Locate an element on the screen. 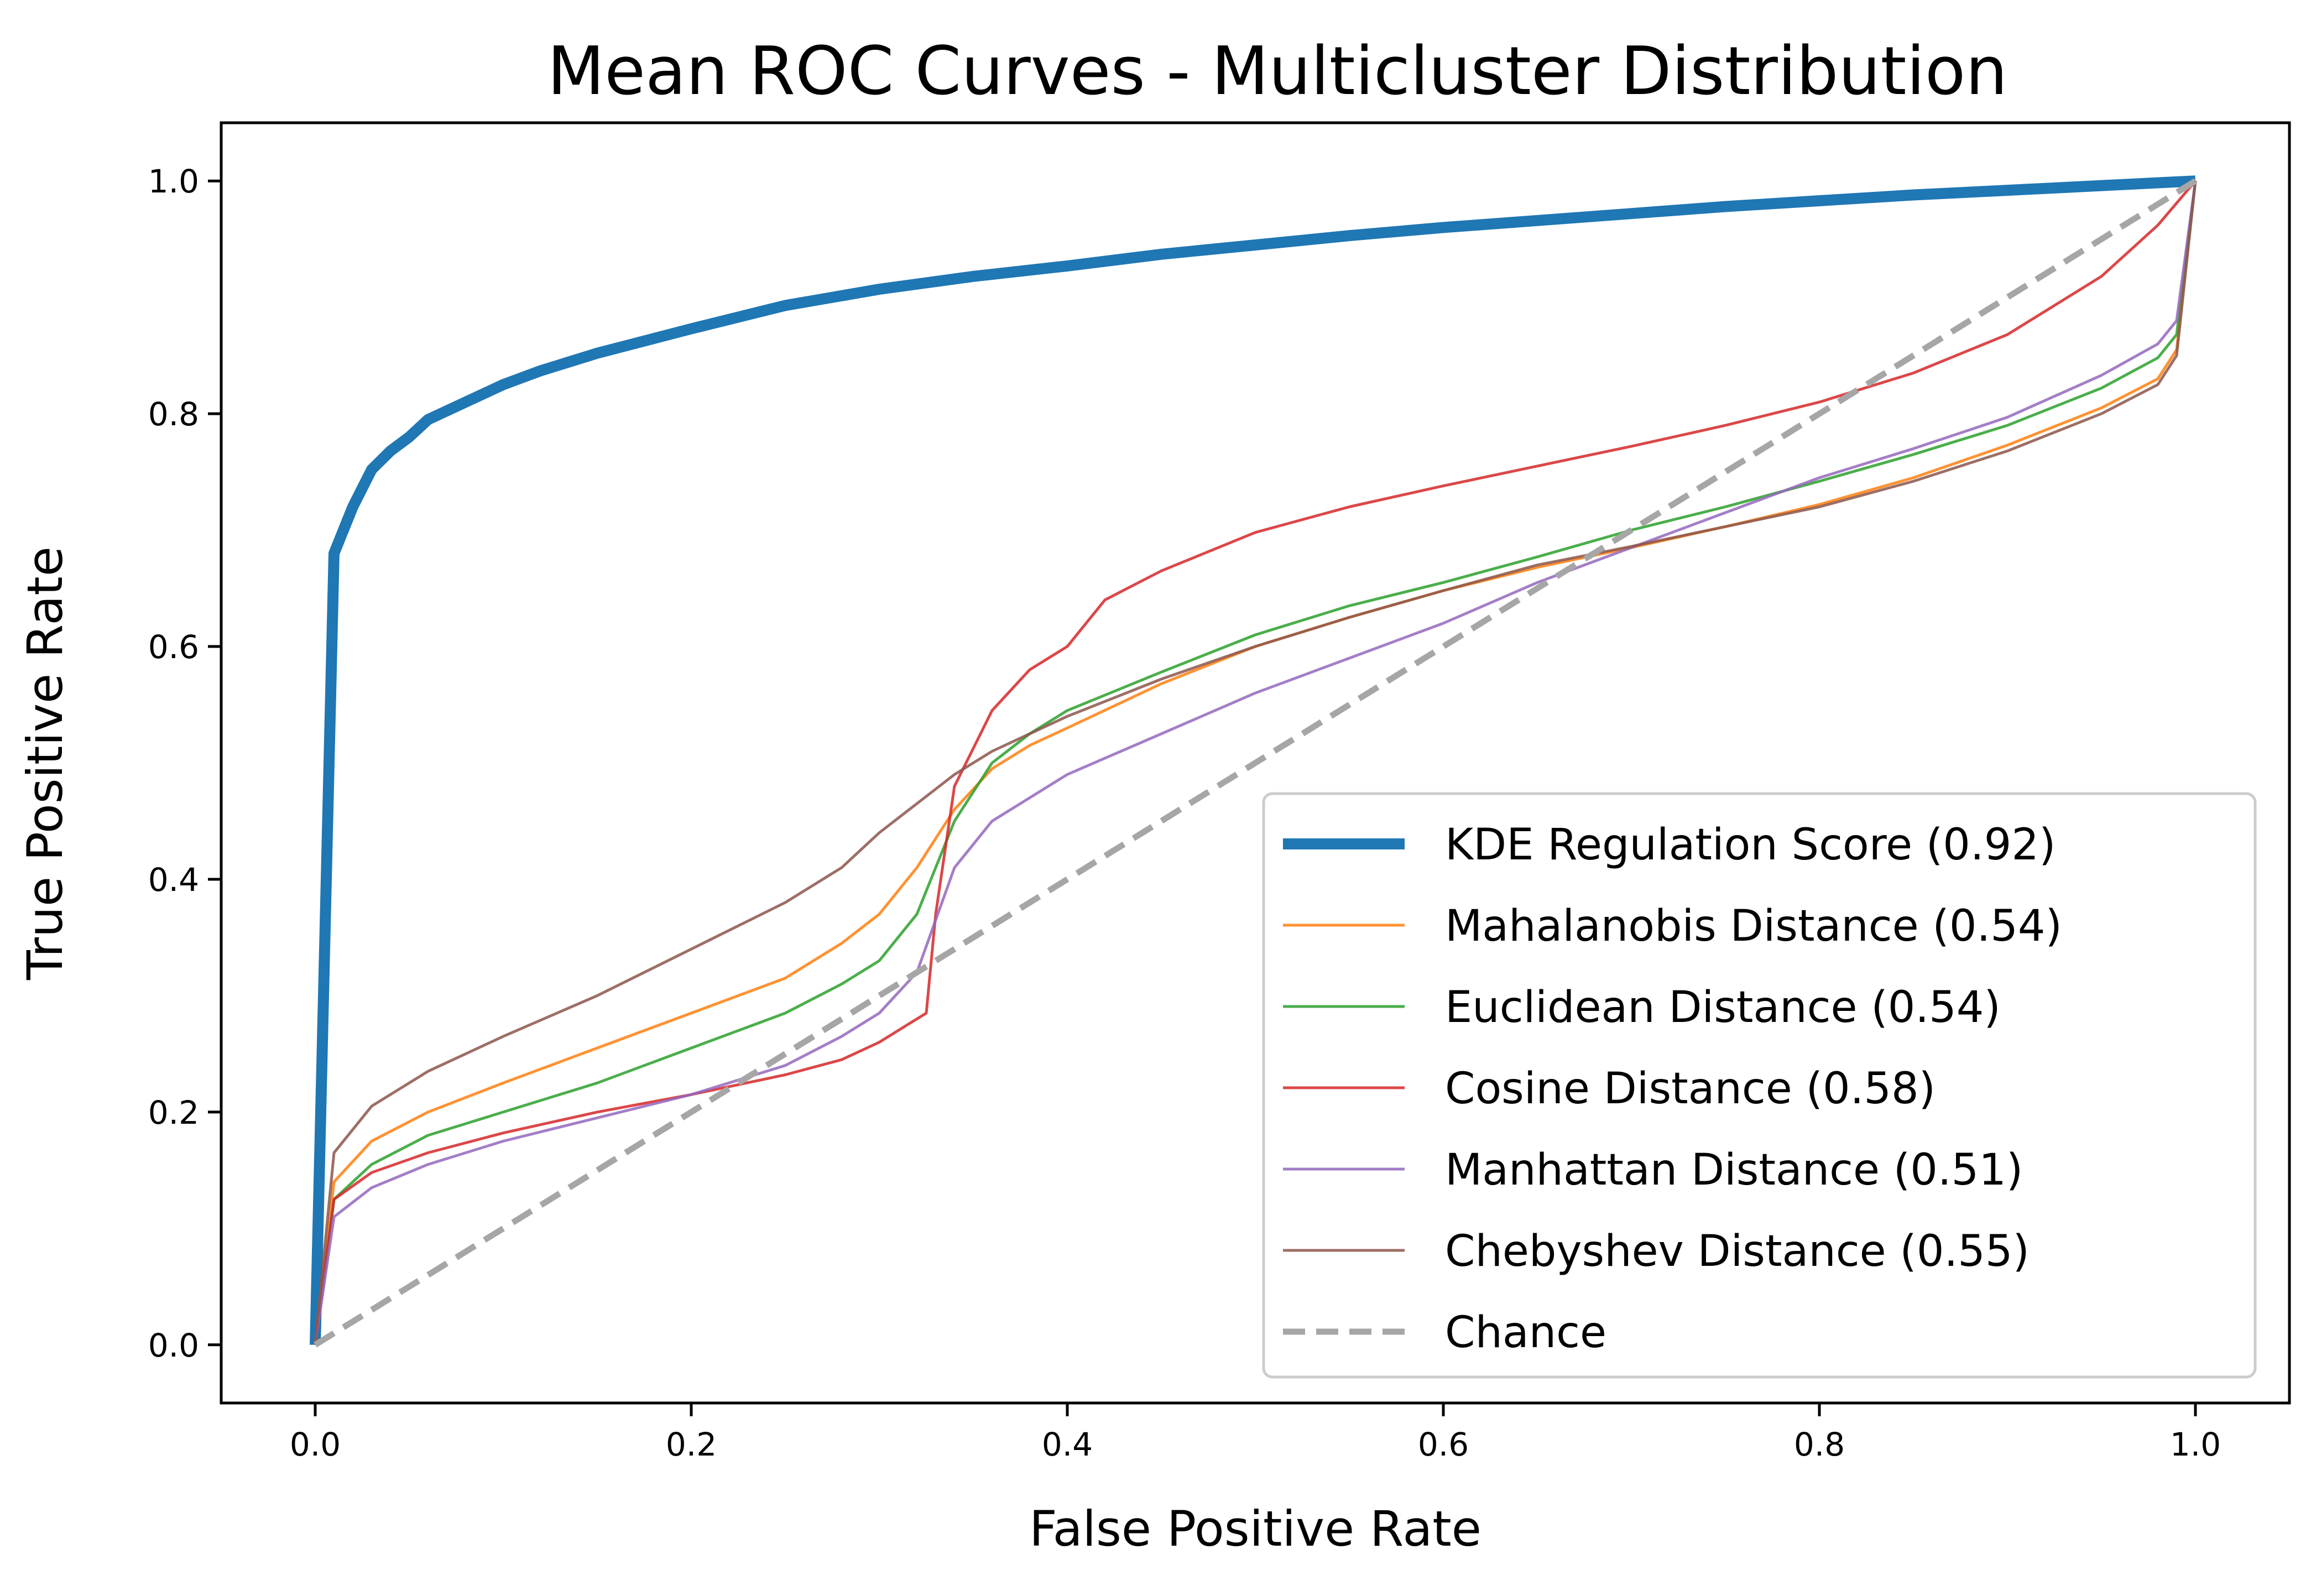 The image size is (2311, 1596). x-tick-label: 0.0 is located at coordinates (315, 1445).